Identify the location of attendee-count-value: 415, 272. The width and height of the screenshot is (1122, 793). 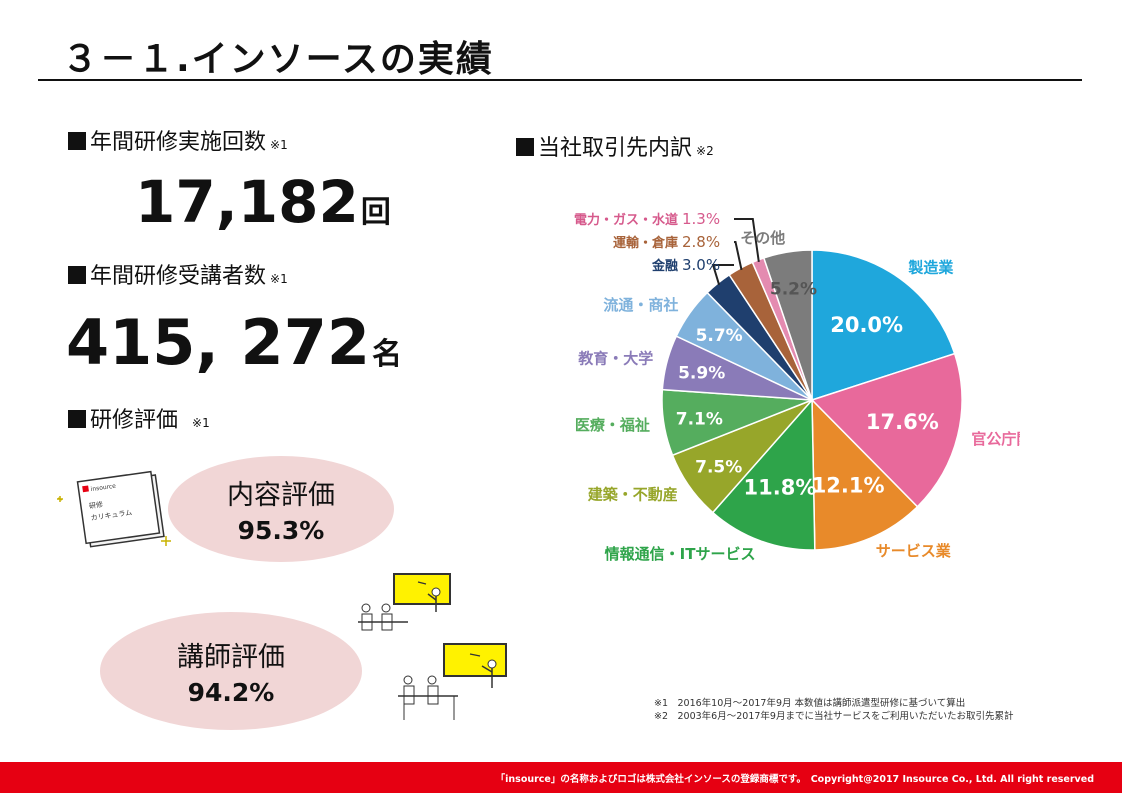
(218, 342).